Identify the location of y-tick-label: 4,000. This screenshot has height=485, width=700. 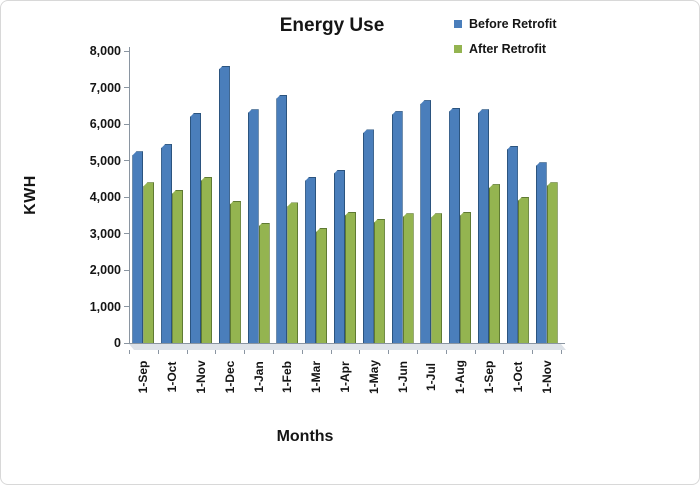
(105, 197).